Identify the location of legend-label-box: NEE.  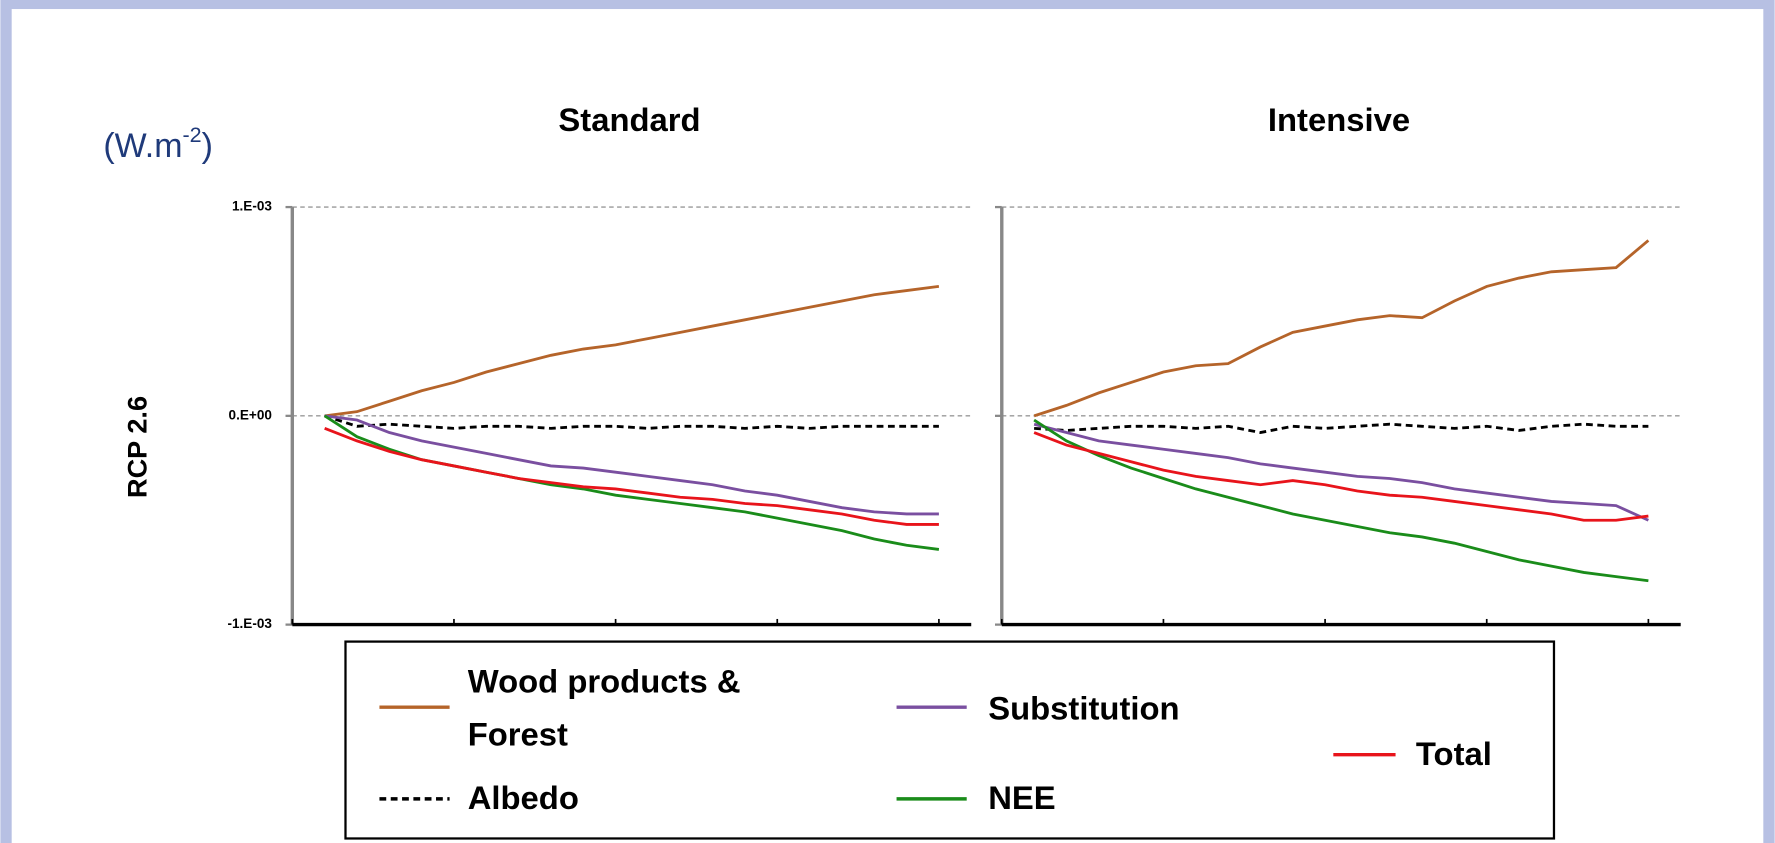
(1022, 798).